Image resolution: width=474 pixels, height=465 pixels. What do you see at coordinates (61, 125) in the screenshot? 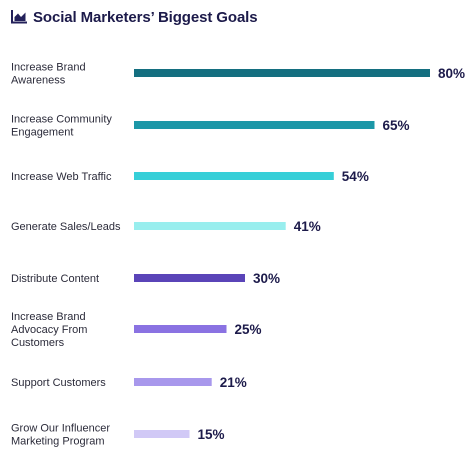
I see `category-label: Increase Community Engagement` at bounding box center [61, 125].